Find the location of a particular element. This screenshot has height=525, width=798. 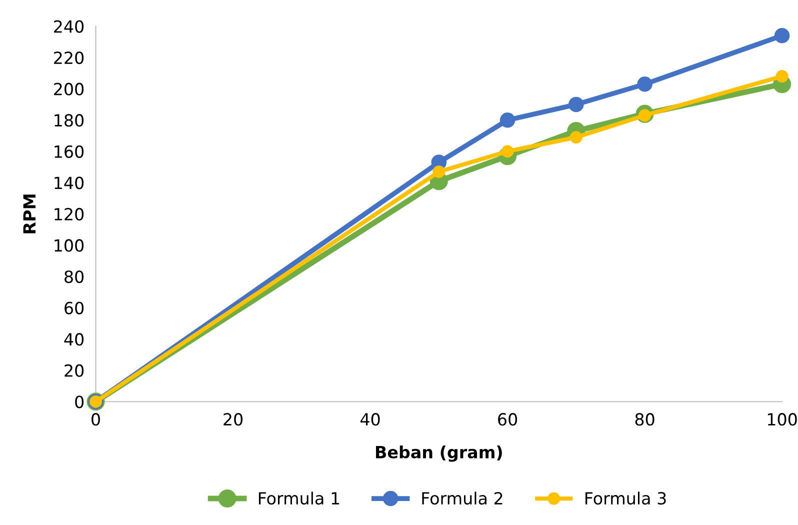

y-tick-label: 60 is located at coordinates (74, 308).